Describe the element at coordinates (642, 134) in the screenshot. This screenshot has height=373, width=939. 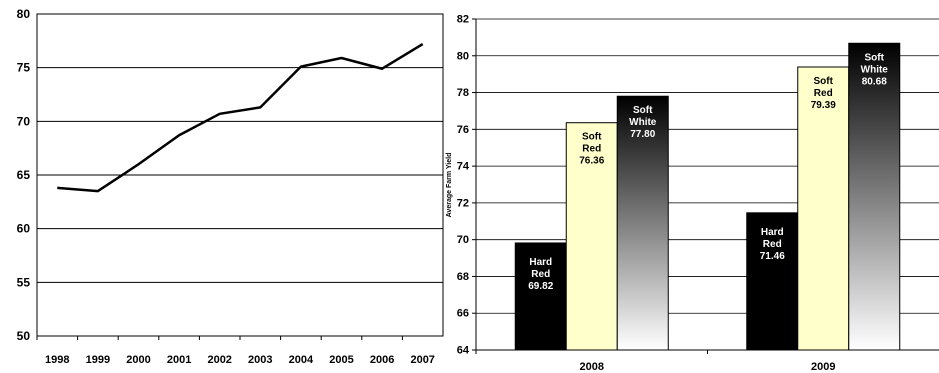
I see `bar-value-label: 77.80` at that location.